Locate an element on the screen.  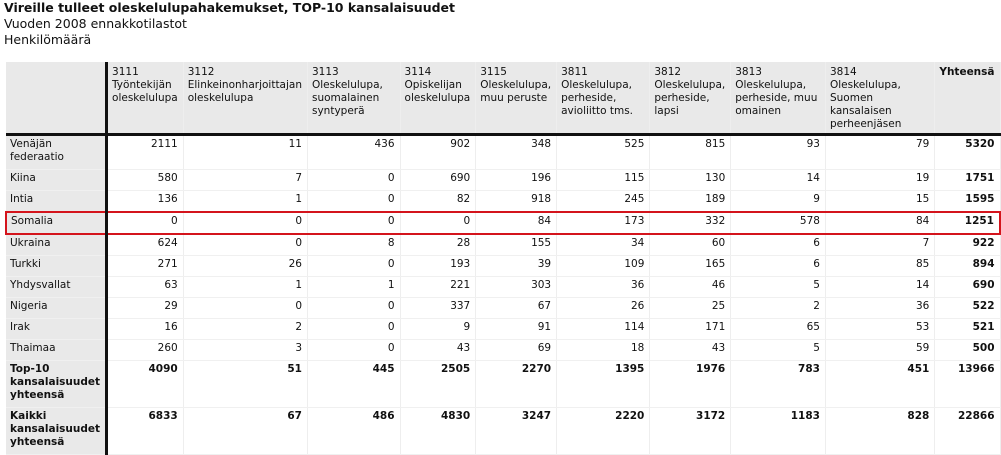
table-row: Thaimaa 260 3 0 43 69 18 43 5 59 500 is located at coordinates (503, 350).